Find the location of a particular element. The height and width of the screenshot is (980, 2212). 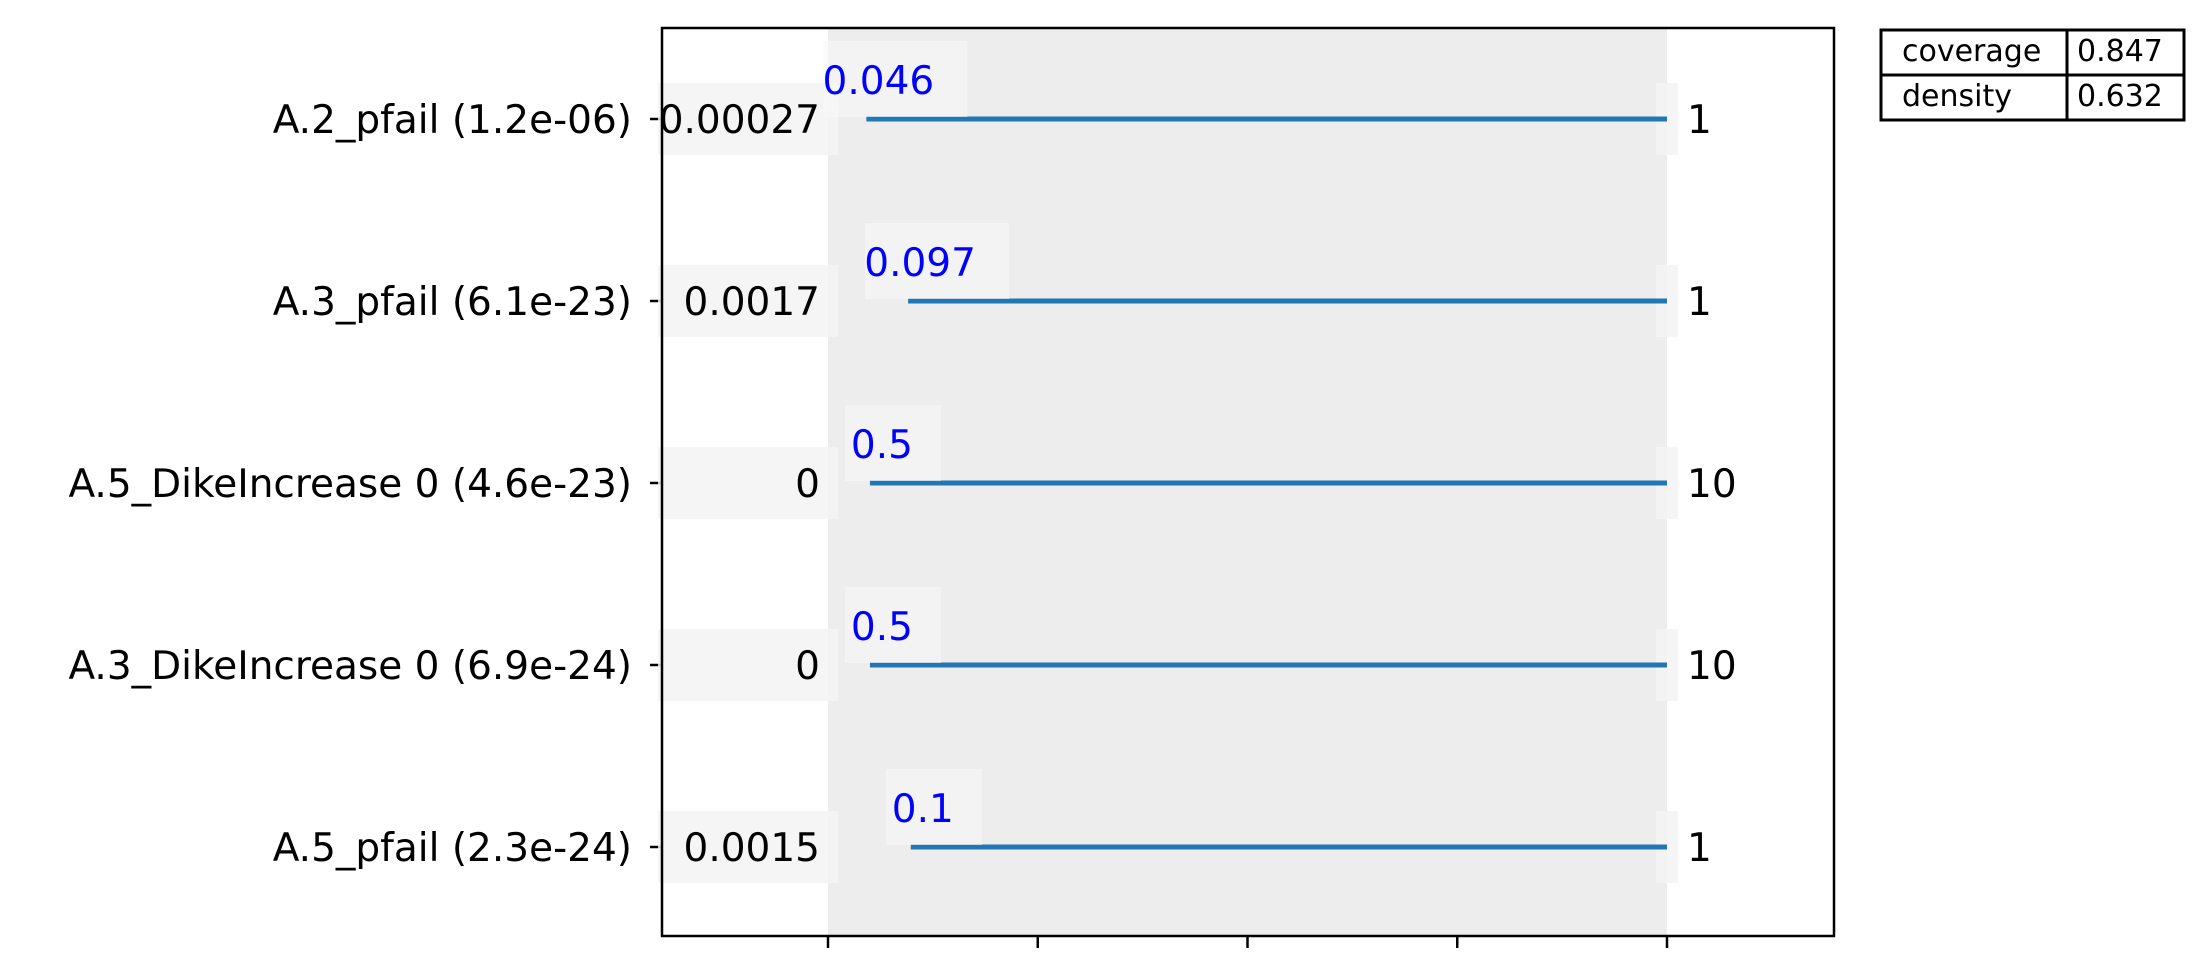

restricted-lower-value: 0.1 is located at coordinates (923, 809).